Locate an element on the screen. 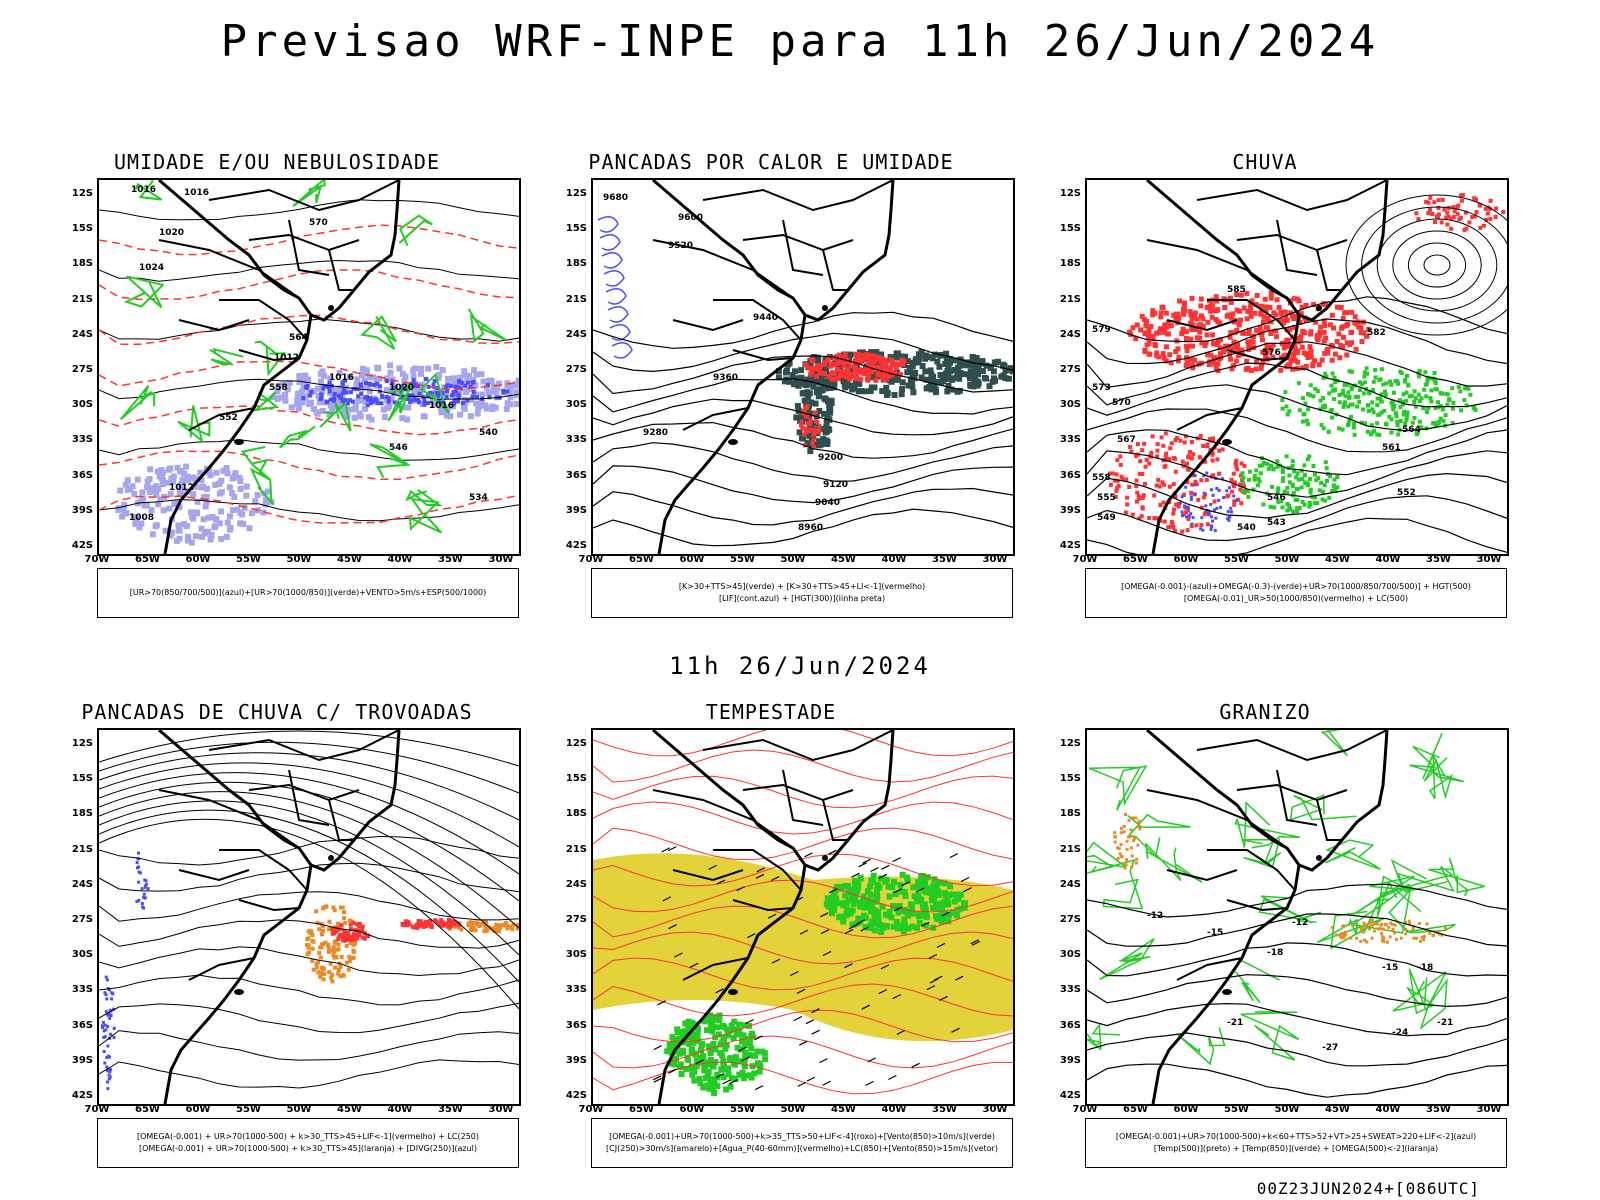  streamline-red is located at coordinates (803, 974).